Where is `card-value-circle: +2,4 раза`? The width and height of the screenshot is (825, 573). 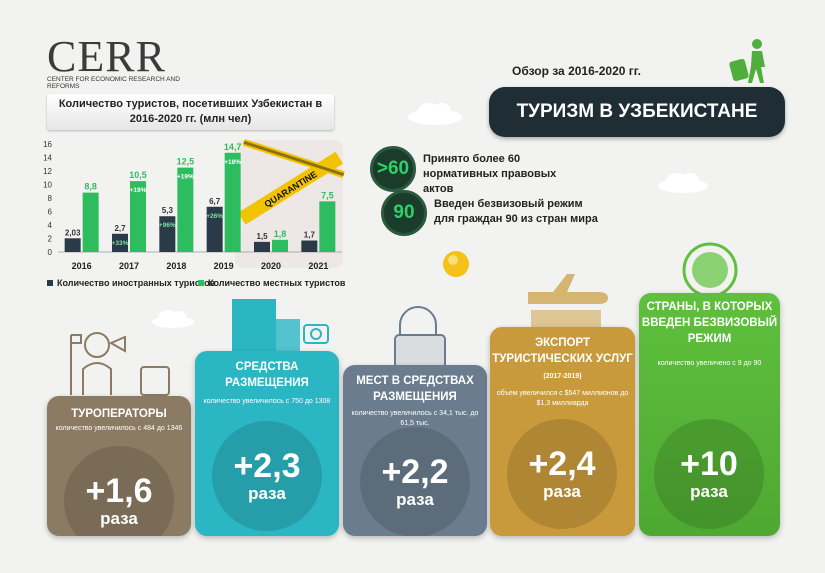 card-value-circle: +2,4 раза is located at coordinates (562, 474).